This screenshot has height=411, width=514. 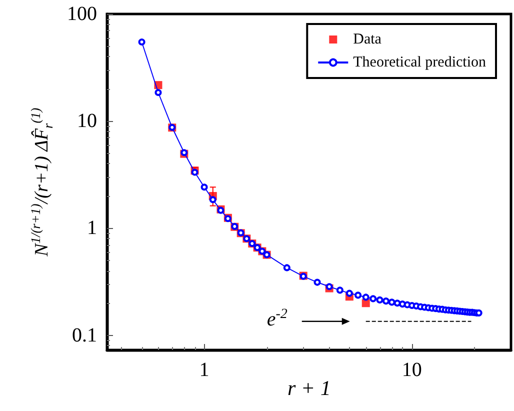 I want to click on y-tick-label: 0.1, so click(x=84, y=335).